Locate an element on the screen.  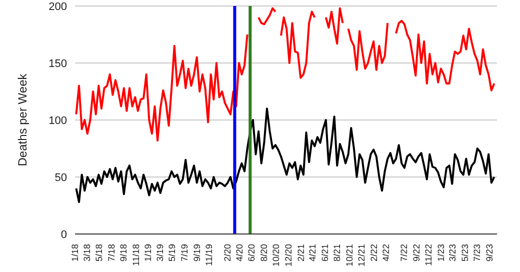
x-tick-label: 1/23 is located at coordinates (441, 253).